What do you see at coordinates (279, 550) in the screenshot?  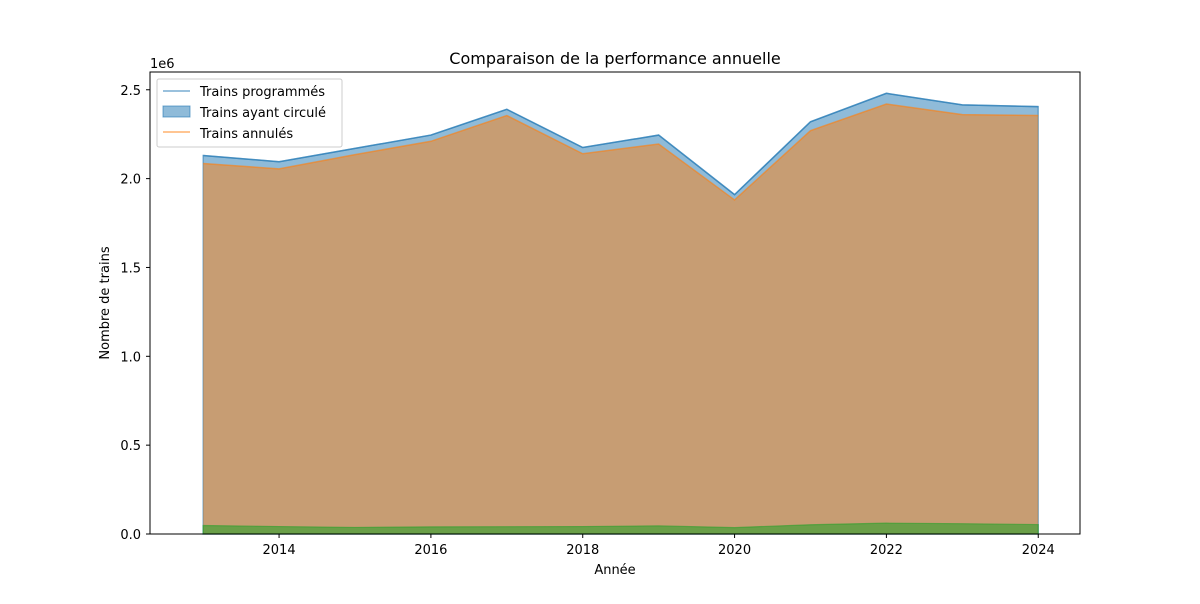 I see `x-tick-label: 2014` at bounding box center [279, 550].